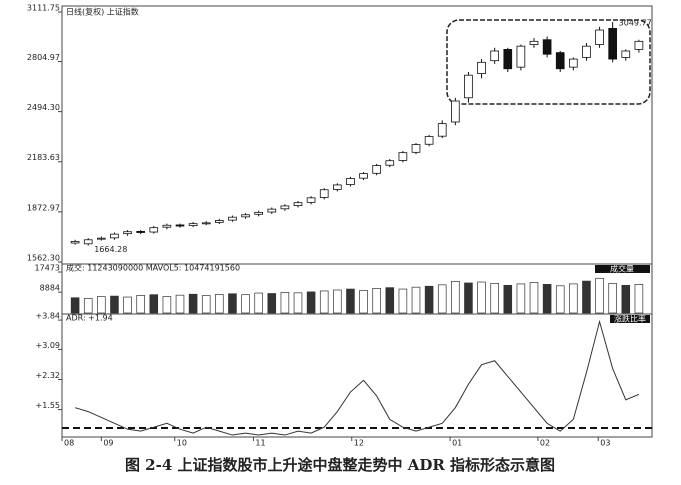 Image resolution: width=681 pixels, height=485 pixels. I want to click on x-tick-label: 08, so click(69, 443).